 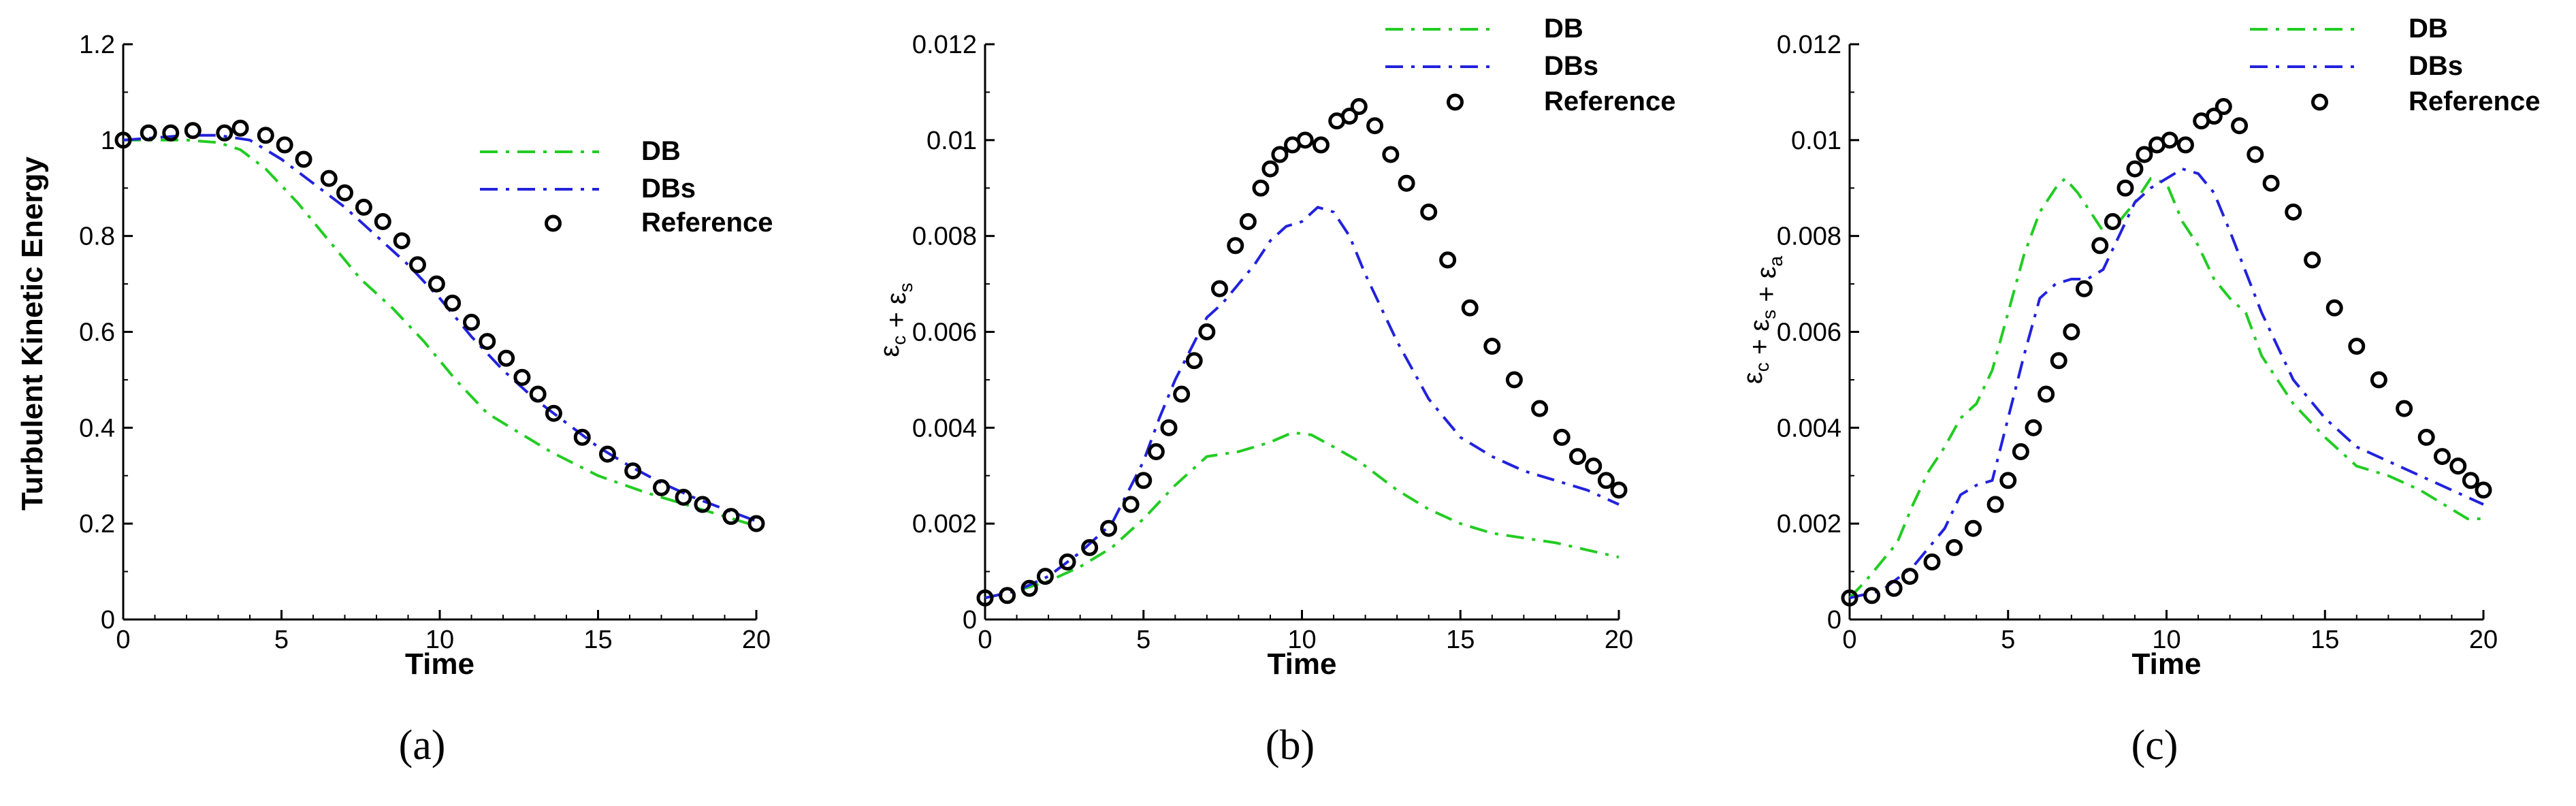 What do you see at coordinates (97, 45) in the screenshot?
I see `y-tick-label: 1.2` at bounding box center [97, 45].